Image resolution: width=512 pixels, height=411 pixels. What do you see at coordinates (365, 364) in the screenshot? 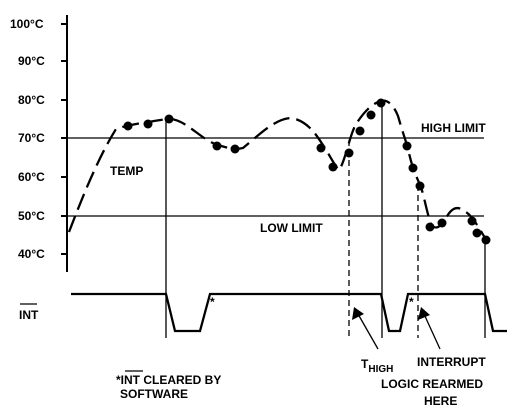
I see `thigh-label-main: T` at bounding box center [365, 364].